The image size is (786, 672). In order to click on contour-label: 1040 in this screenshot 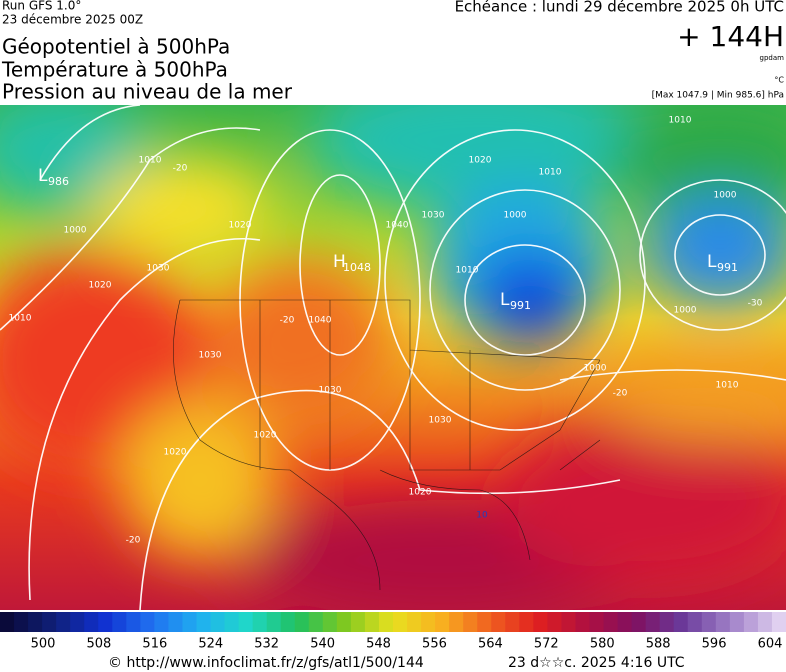, I will do `click(397, 226)`.